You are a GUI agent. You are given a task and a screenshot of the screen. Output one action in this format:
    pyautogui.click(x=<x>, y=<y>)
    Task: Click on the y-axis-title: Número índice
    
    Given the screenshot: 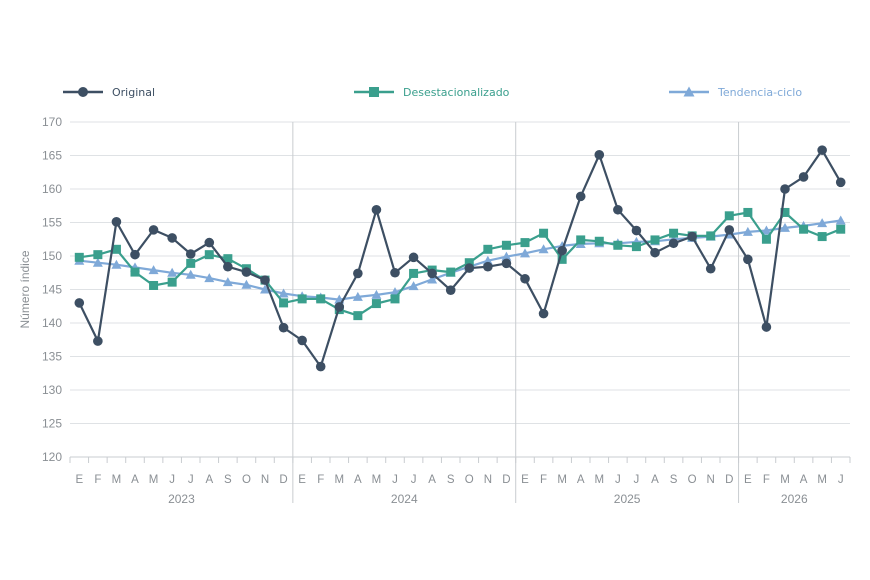 What is the action you would take?
    pyautogui.click(x=25, y=289)
    